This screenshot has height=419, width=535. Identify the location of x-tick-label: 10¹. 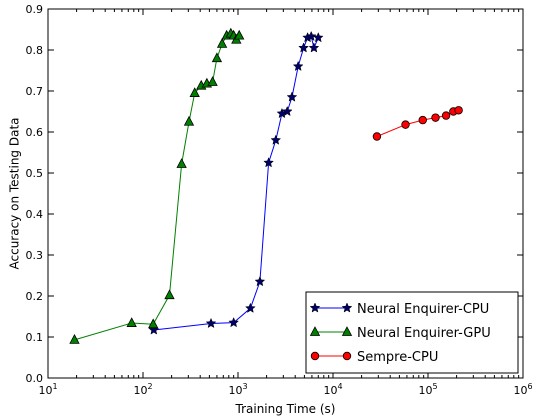
(47, 389).